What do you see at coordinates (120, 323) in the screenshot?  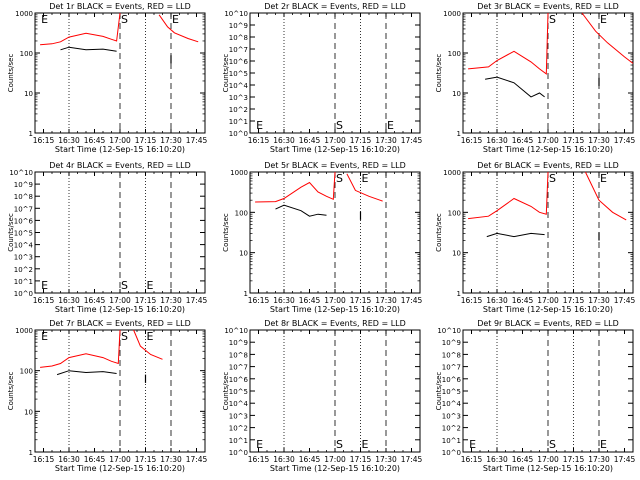 I see `panel-title: Det 7r BLACK = Events, RED = LLD` at bounding box center [120, 323].